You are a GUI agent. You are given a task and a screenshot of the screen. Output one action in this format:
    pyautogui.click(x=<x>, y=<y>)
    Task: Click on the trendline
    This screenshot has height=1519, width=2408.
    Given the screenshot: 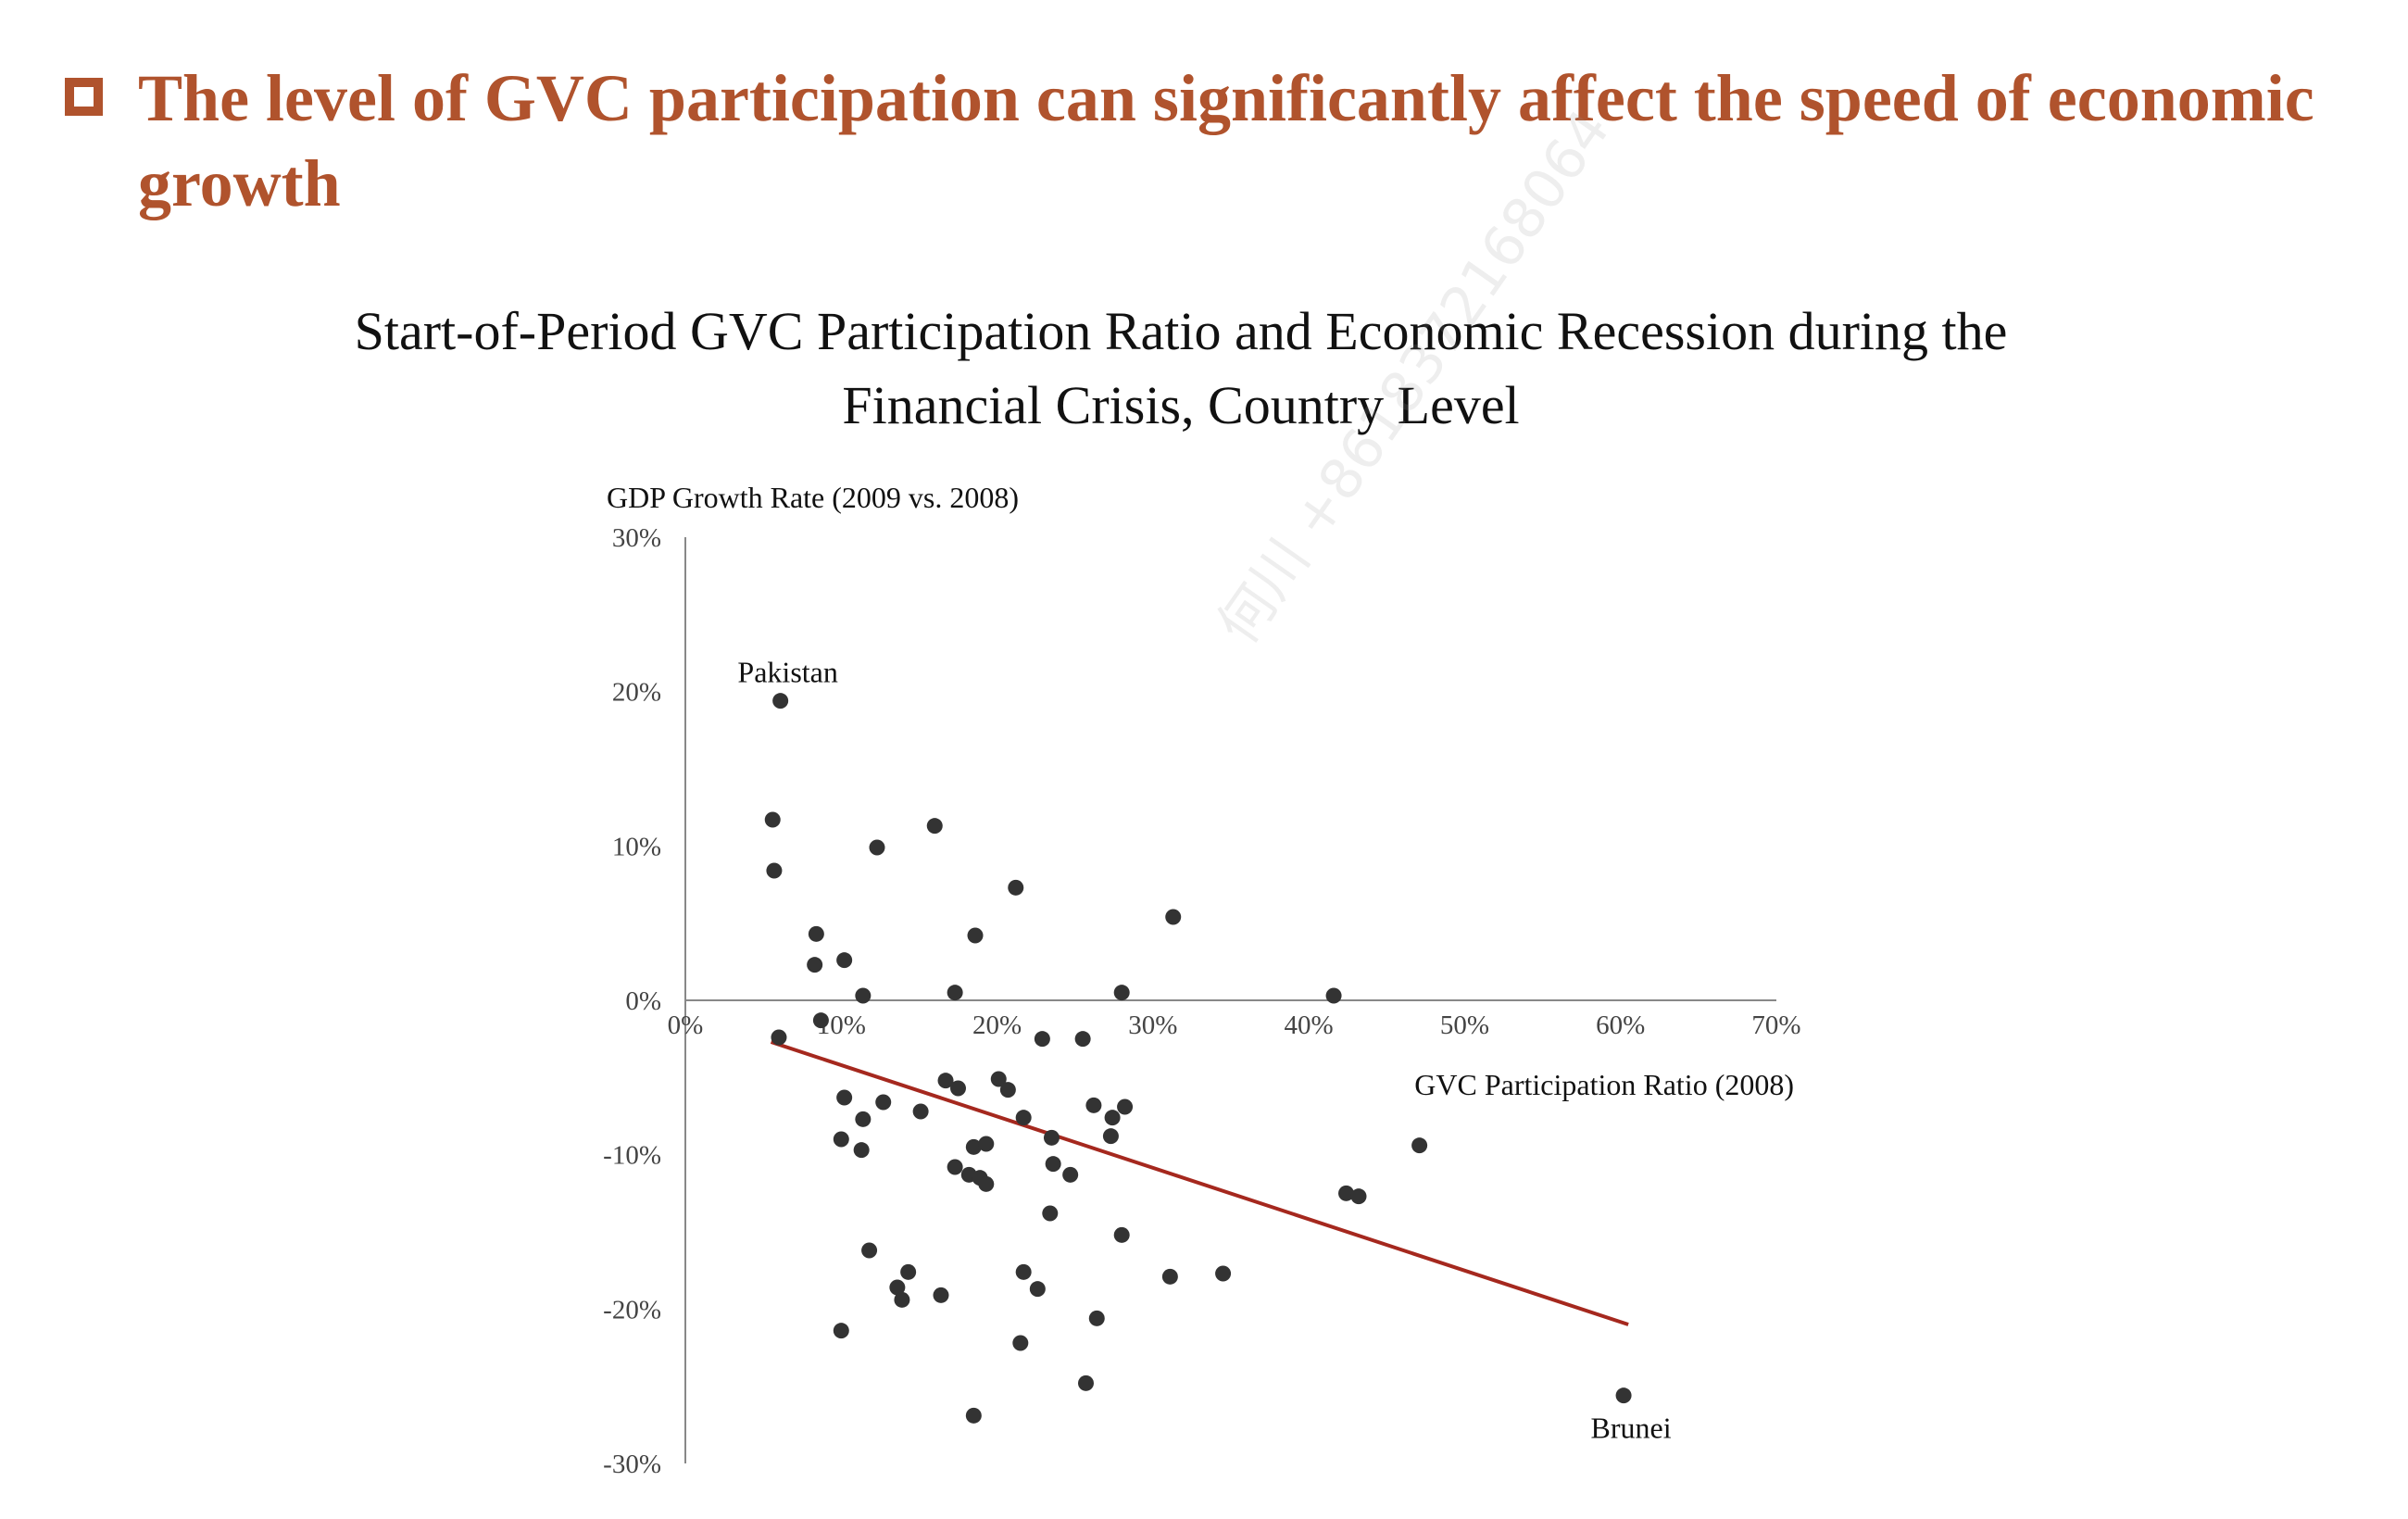 What is the action you would take?
    pyautogui.click(x=1199, y=1183)
    